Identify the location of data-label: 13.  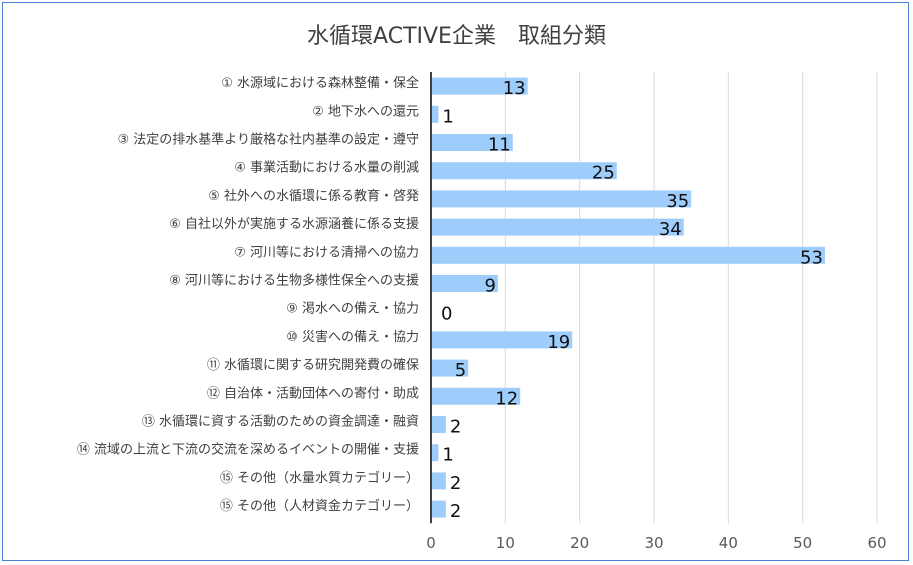
(514, 88).